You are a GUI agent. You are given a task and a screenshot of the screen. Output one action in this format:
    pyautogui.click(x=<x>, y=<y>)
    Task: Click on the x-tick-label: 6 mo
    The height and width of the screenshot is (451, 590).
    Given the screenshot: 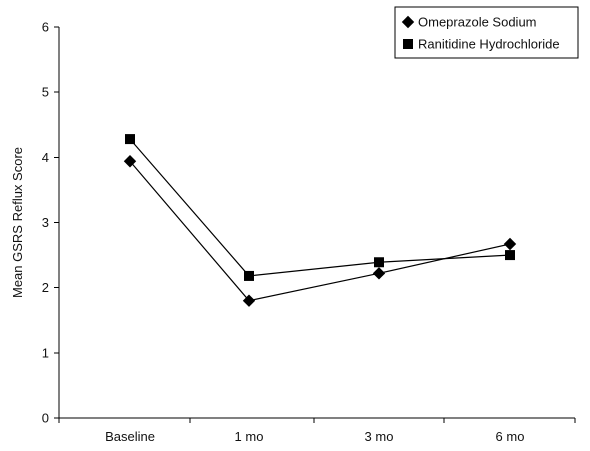 What is the action you would take?
    pyautogui.click(x=510, y=436)
    